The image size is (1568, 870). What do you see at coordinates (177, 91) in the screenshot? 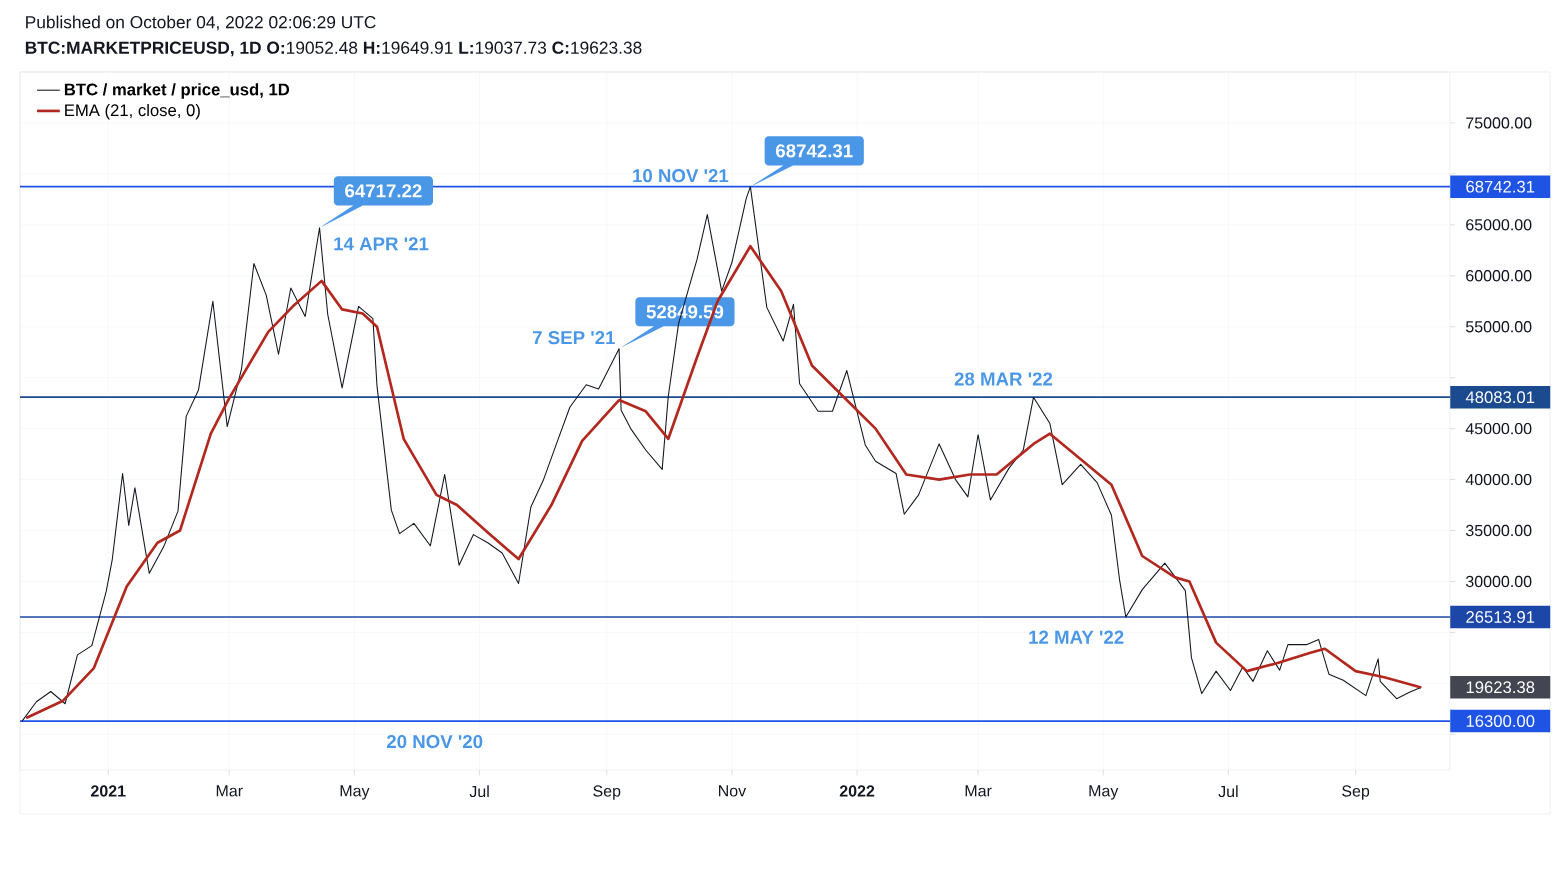
I see `legend-label: BTC / market / price_usd, 1D` at bounding box center [177, 91].